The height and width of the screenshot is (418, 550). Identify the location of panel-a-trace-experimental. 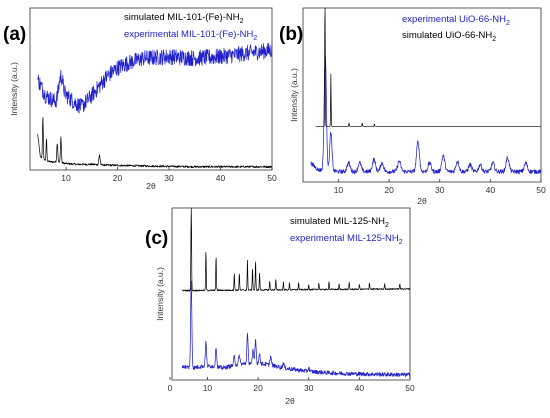
(155, 78).